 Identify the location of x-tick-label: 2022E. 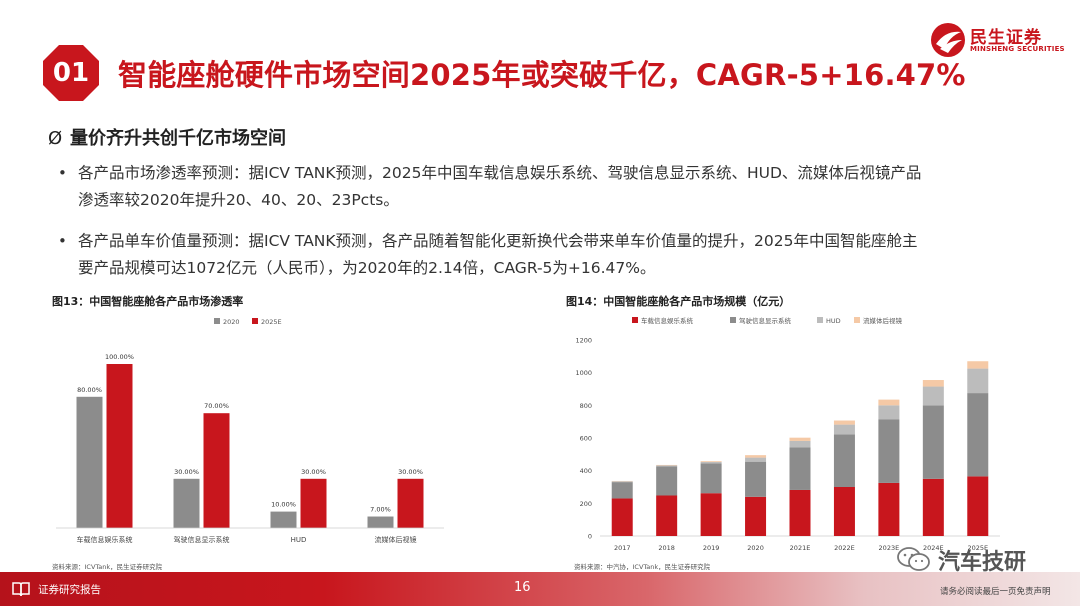
(844, 548).